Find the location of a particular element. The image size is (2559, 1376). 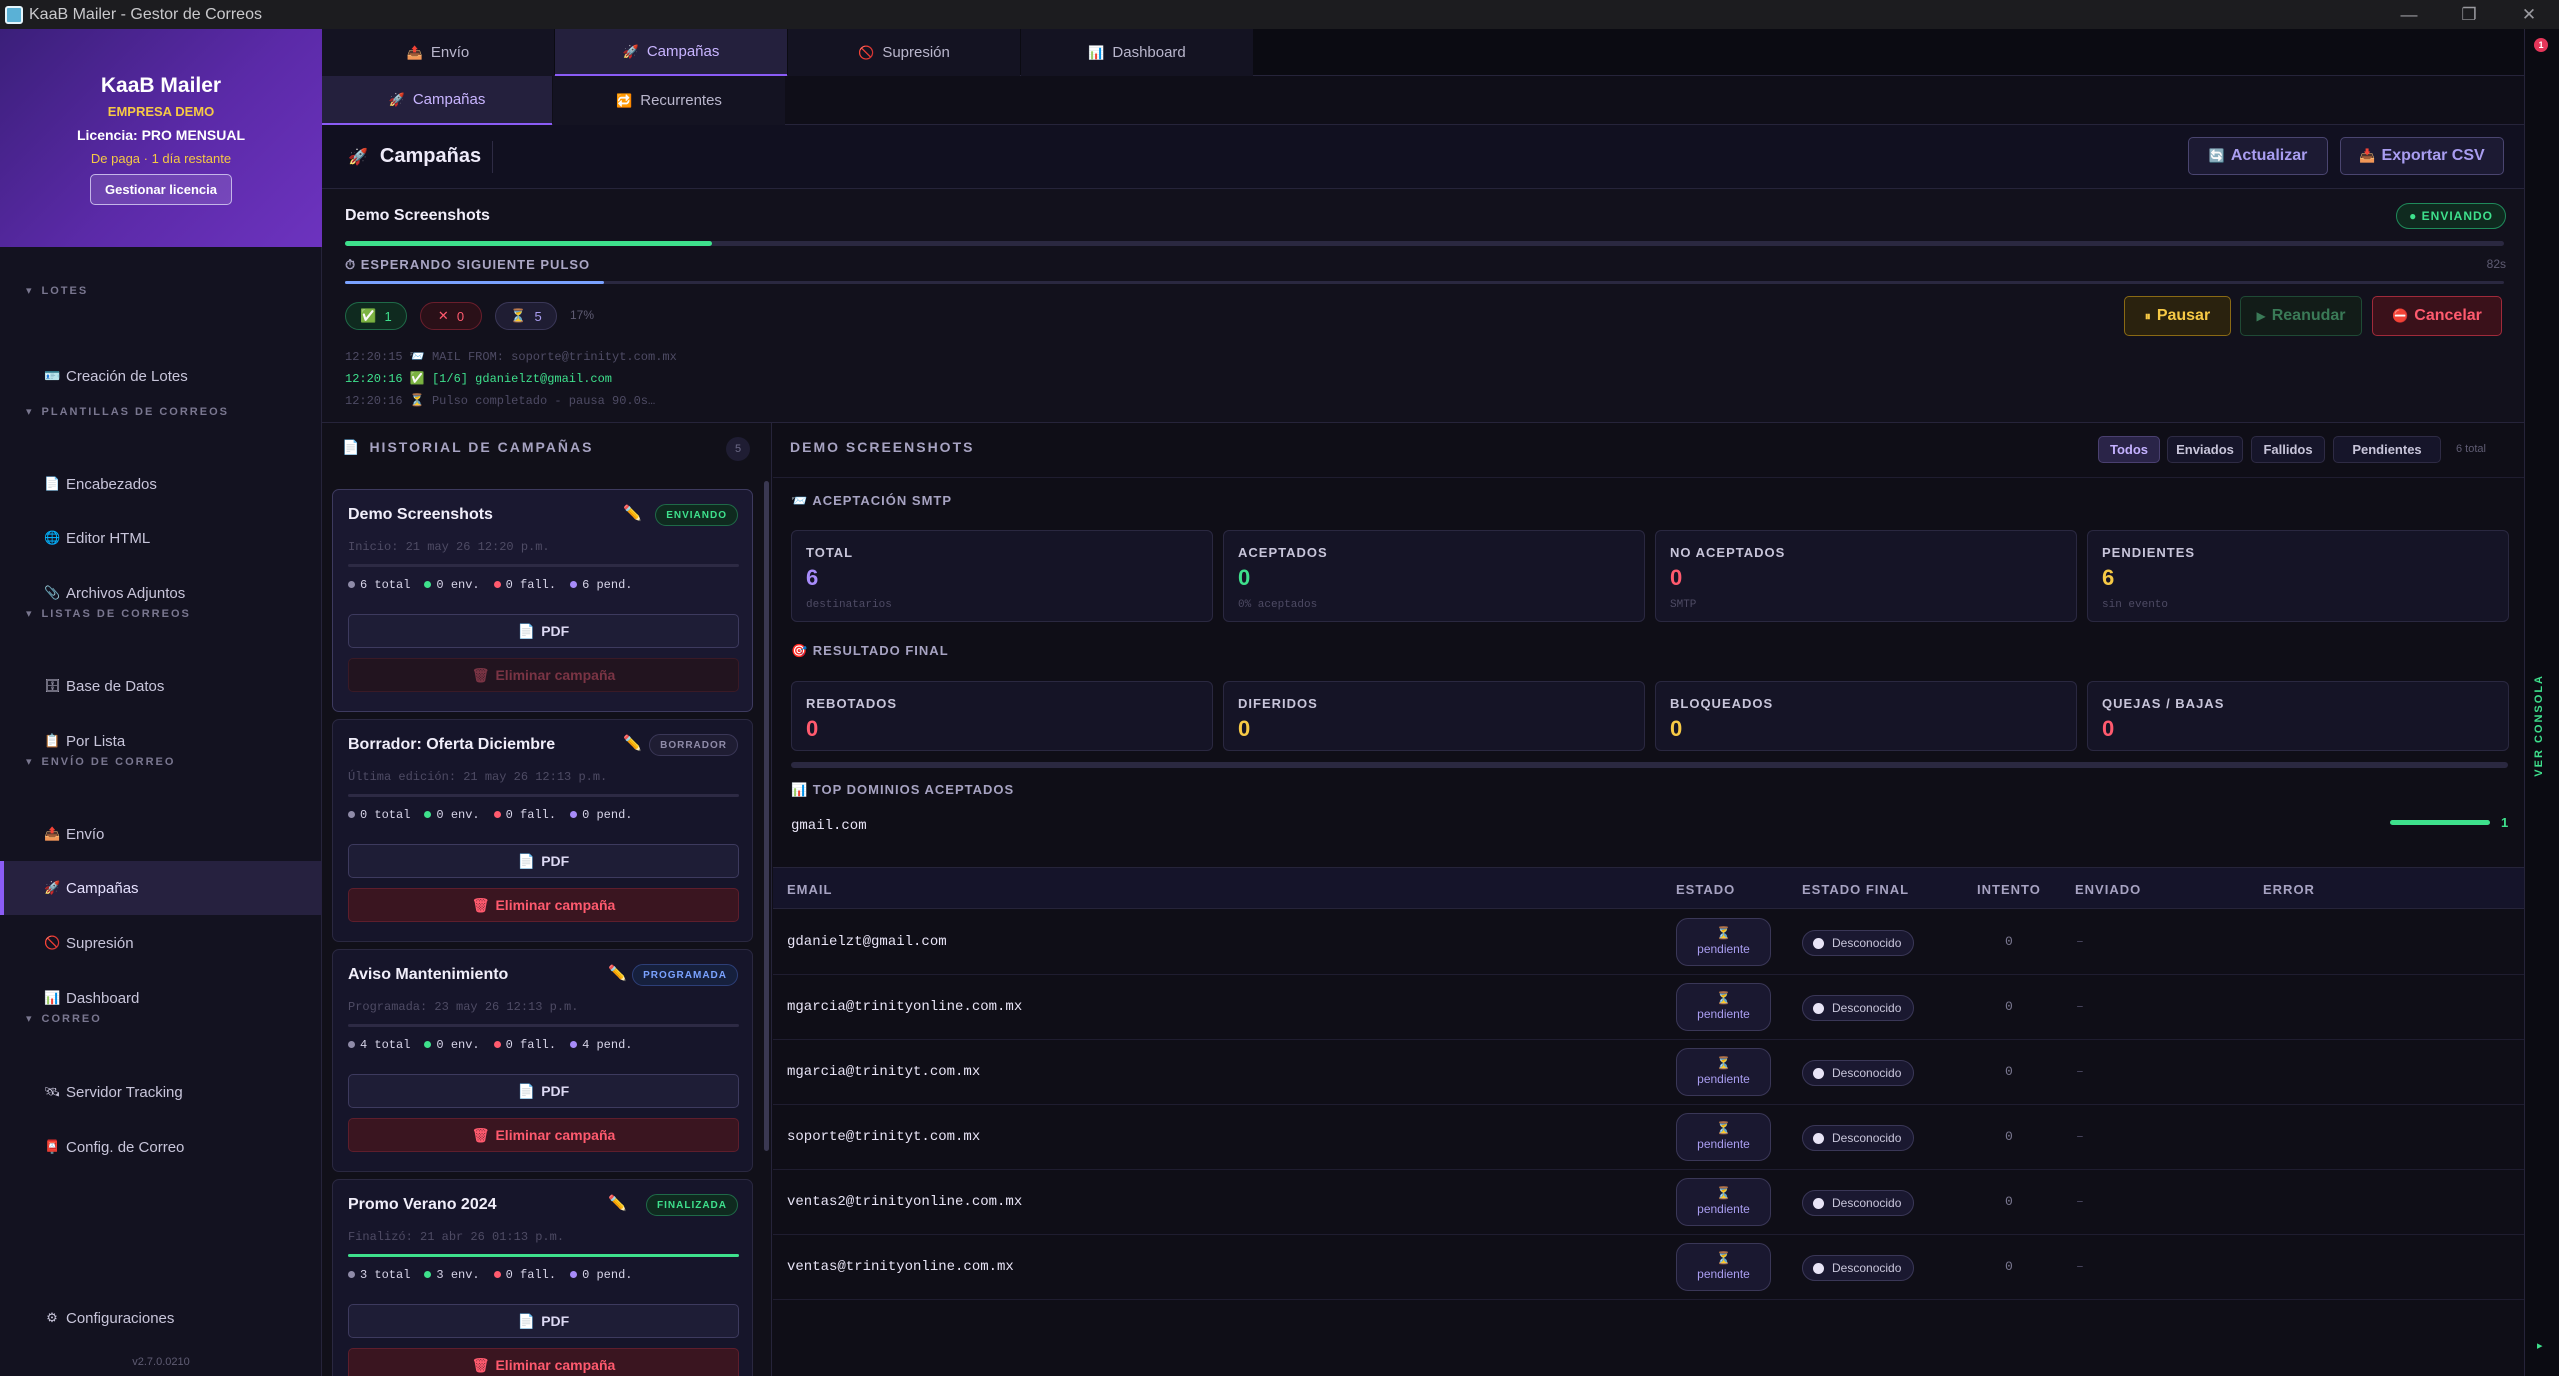

subtab-campanas: 🚀 Campañas is located at coordinates (437, 100).